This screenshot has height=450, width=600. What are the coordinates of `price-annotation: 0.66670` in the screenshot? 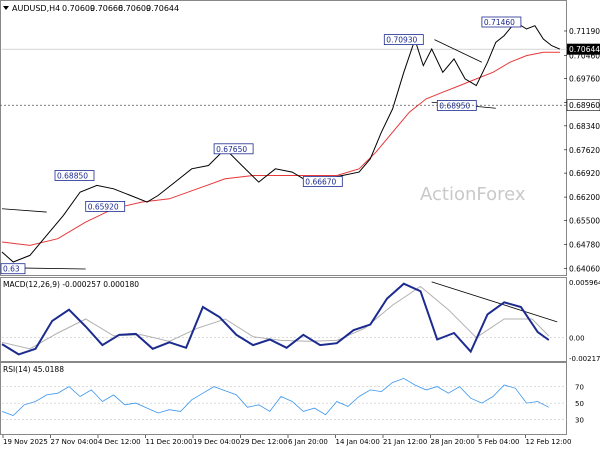 It's located at (322, 181).